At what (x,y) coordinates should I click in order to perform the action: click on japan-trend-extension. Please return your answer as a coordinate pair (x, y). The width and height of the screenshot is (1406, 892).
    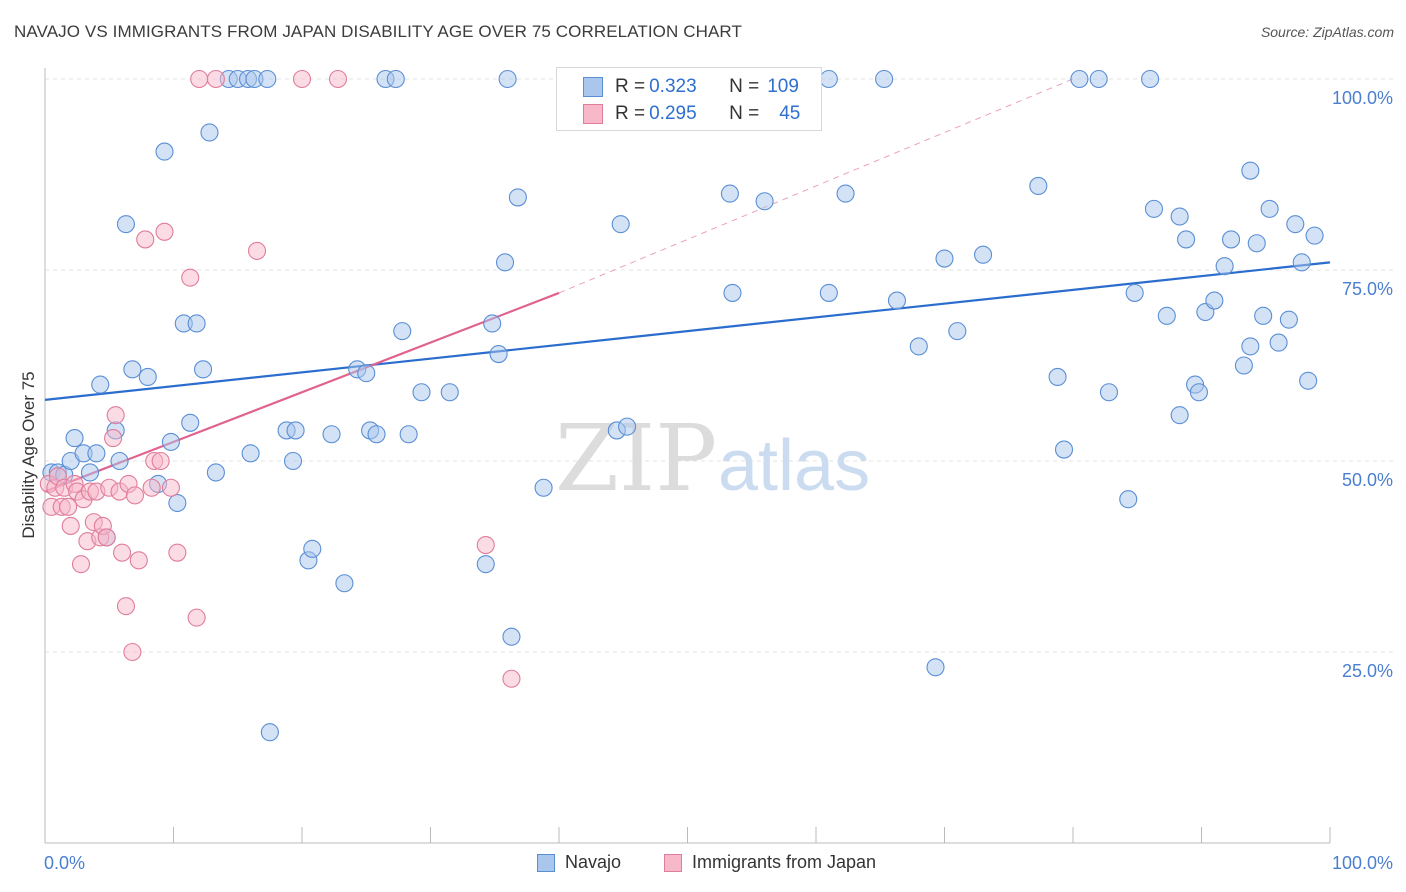
    Looking at the image, I should click on (816, 186).